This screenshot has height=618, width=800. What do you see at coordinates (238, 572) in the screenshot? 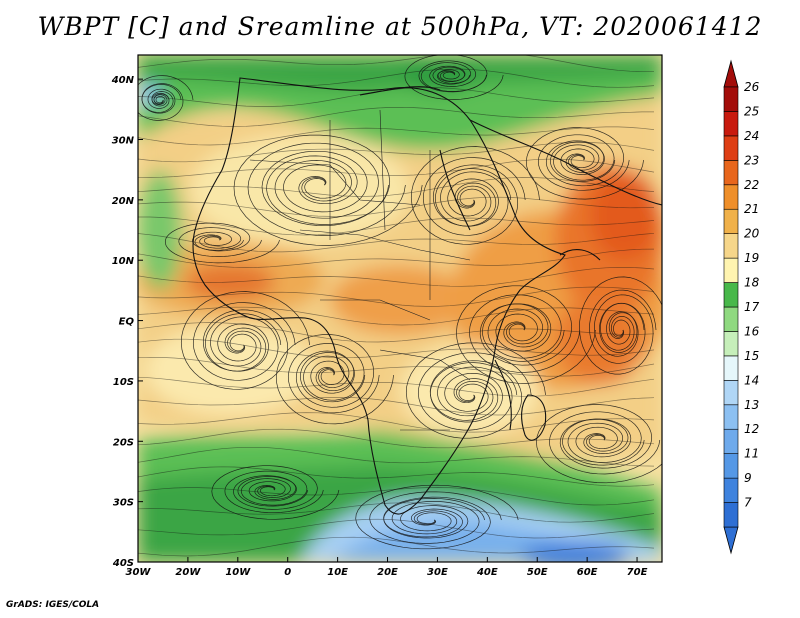
I see `lon-tick-label: 10W` at bounding box center [238, 572].